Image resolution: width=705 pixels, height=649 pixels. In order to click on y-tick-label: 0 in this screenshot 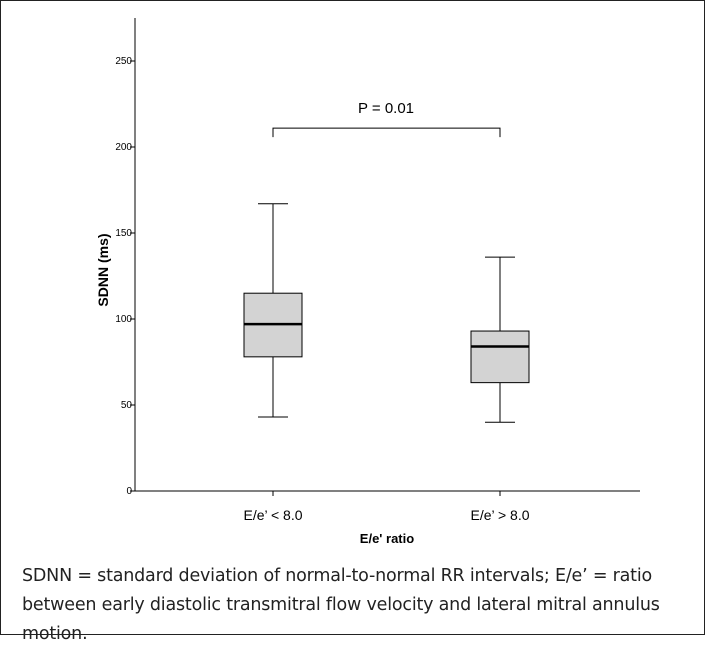, I will do `click(129, 491)`.